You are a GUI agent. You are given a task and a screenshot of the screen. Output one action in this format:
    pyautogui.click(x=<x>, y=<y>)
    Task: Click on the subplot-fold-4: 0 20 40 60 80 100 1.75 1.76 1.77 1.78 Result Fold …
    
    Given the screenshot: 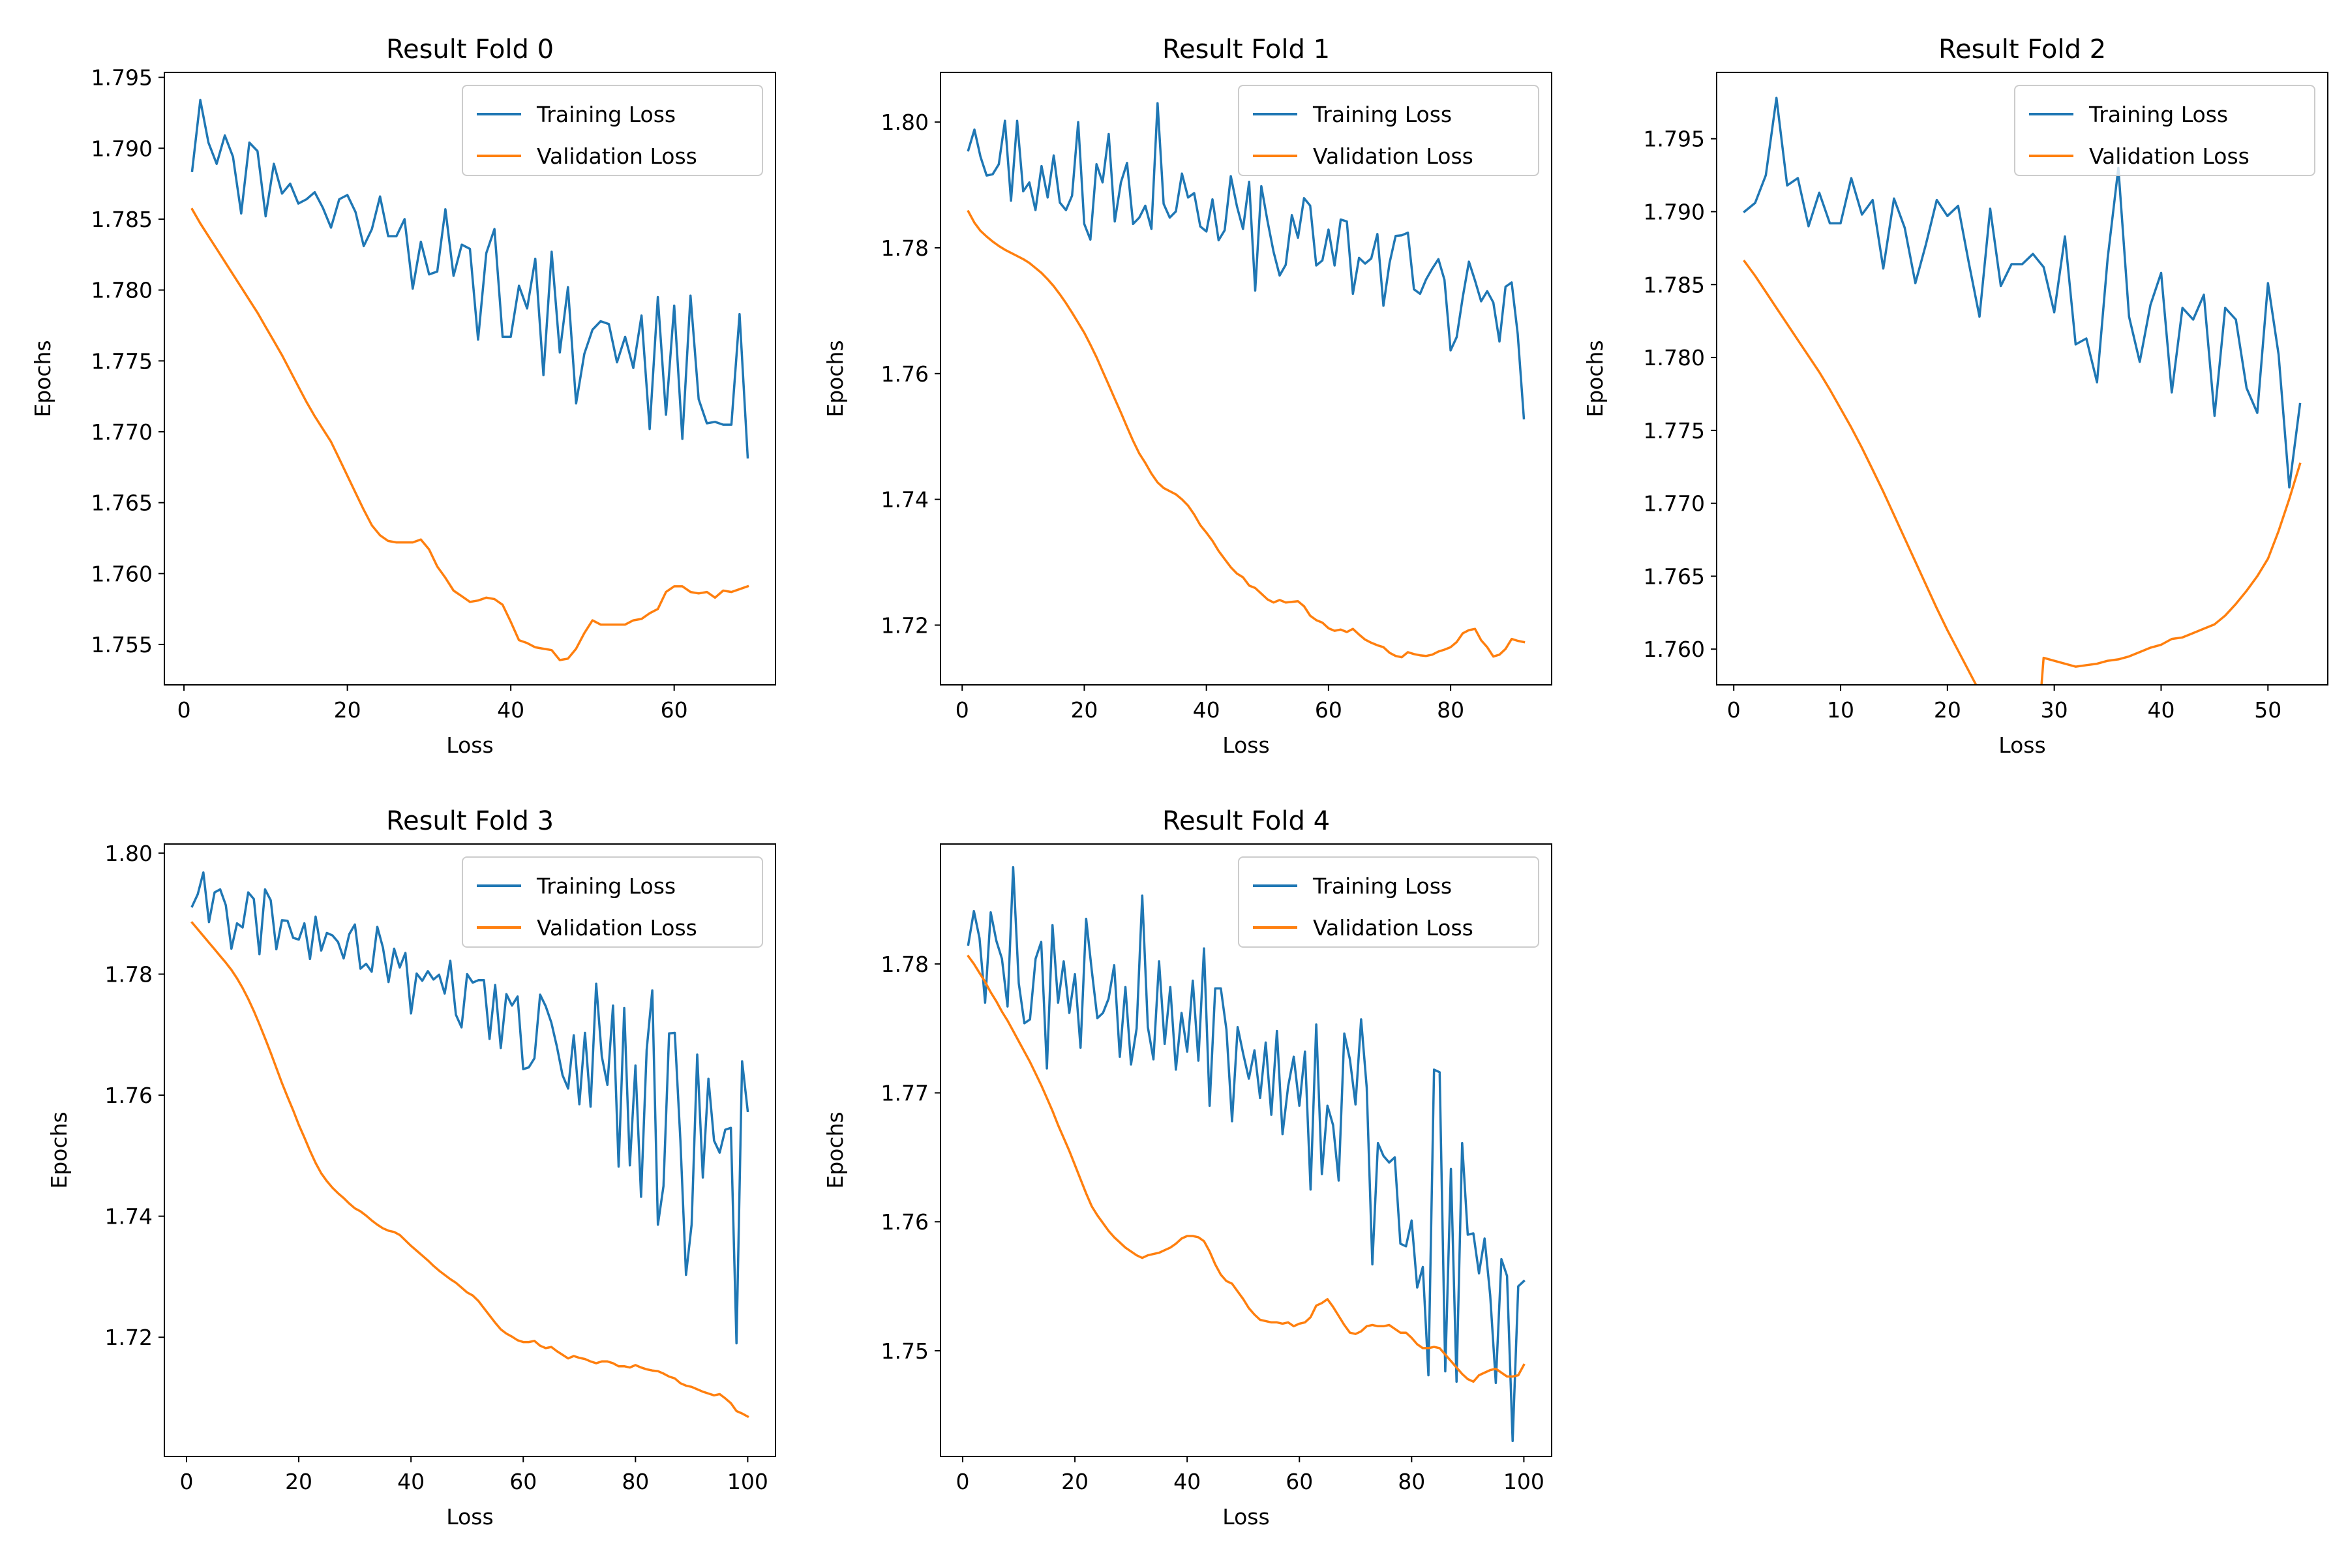 What is the action you would take?
    pyautogui.click(x=1187, y=1168)
    